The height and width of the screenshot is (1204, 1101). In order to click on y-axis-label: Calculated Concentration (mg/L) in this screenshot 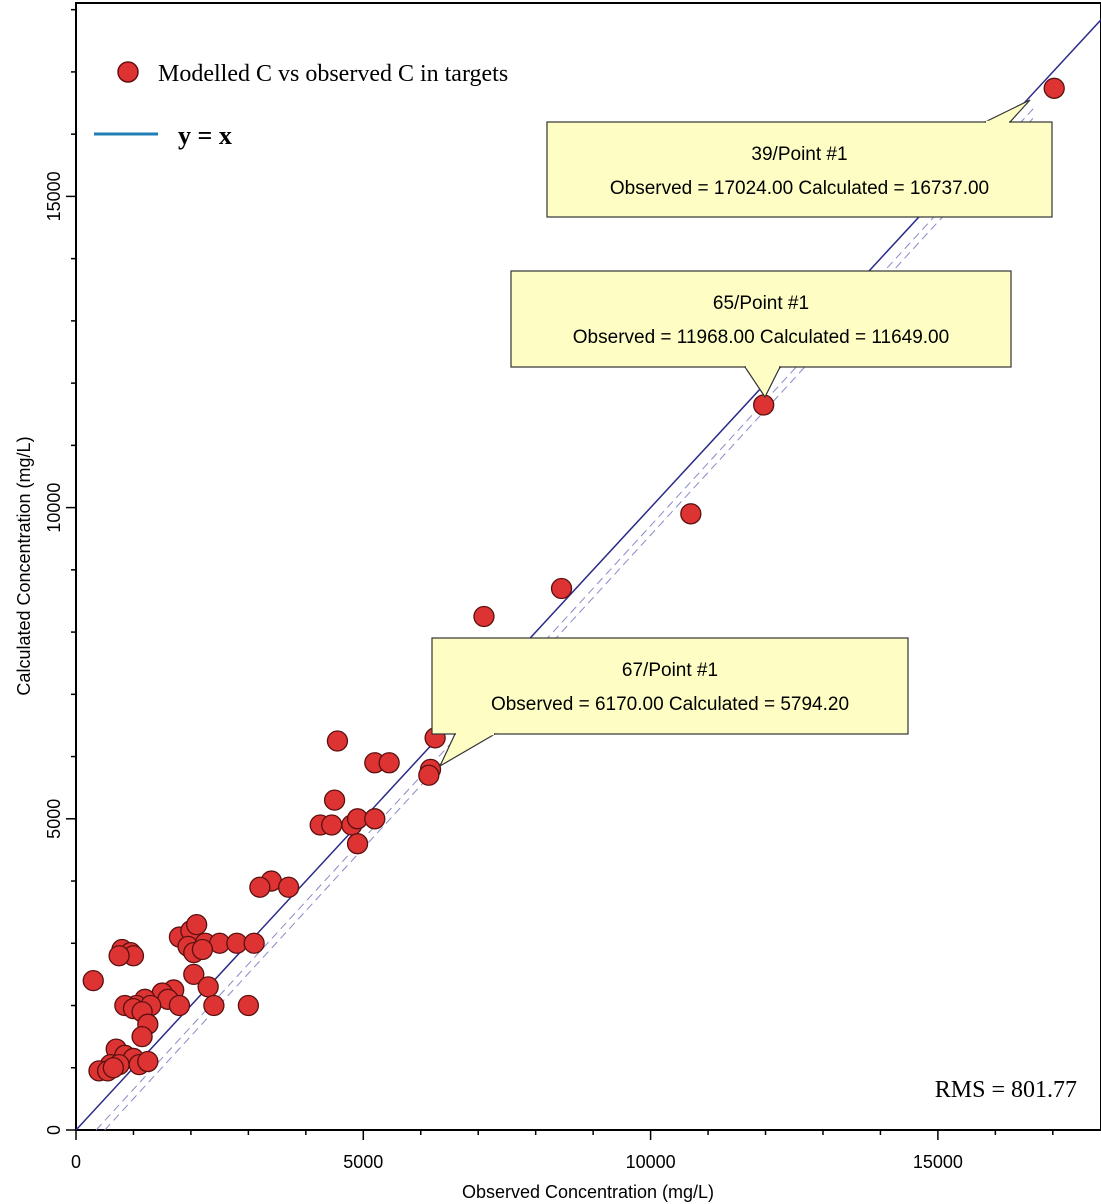, I will do `click(24, 565)`.